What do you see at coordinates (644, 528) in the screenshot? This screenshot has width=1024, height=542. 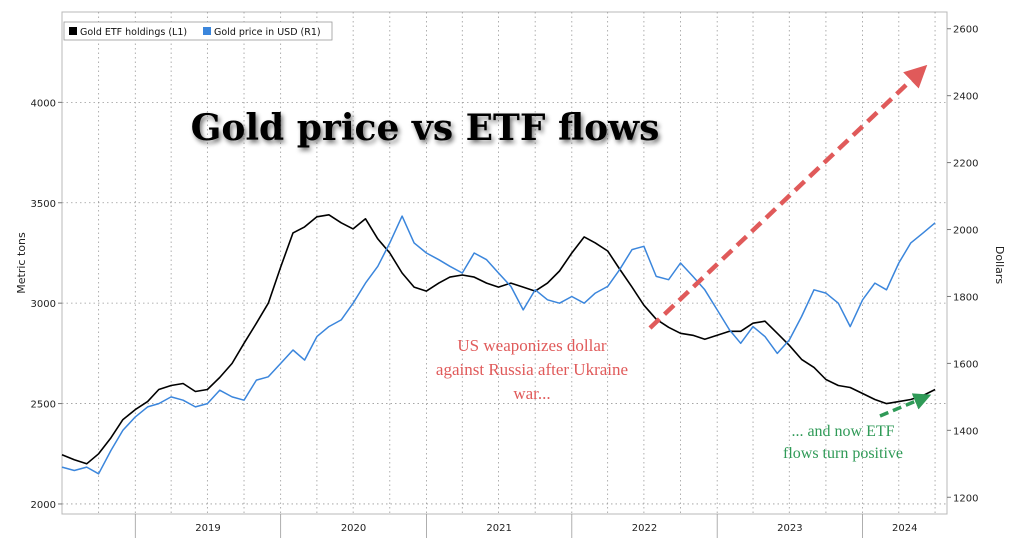 I see `x-tick-label: 2022` at bounding box center [644, 528].